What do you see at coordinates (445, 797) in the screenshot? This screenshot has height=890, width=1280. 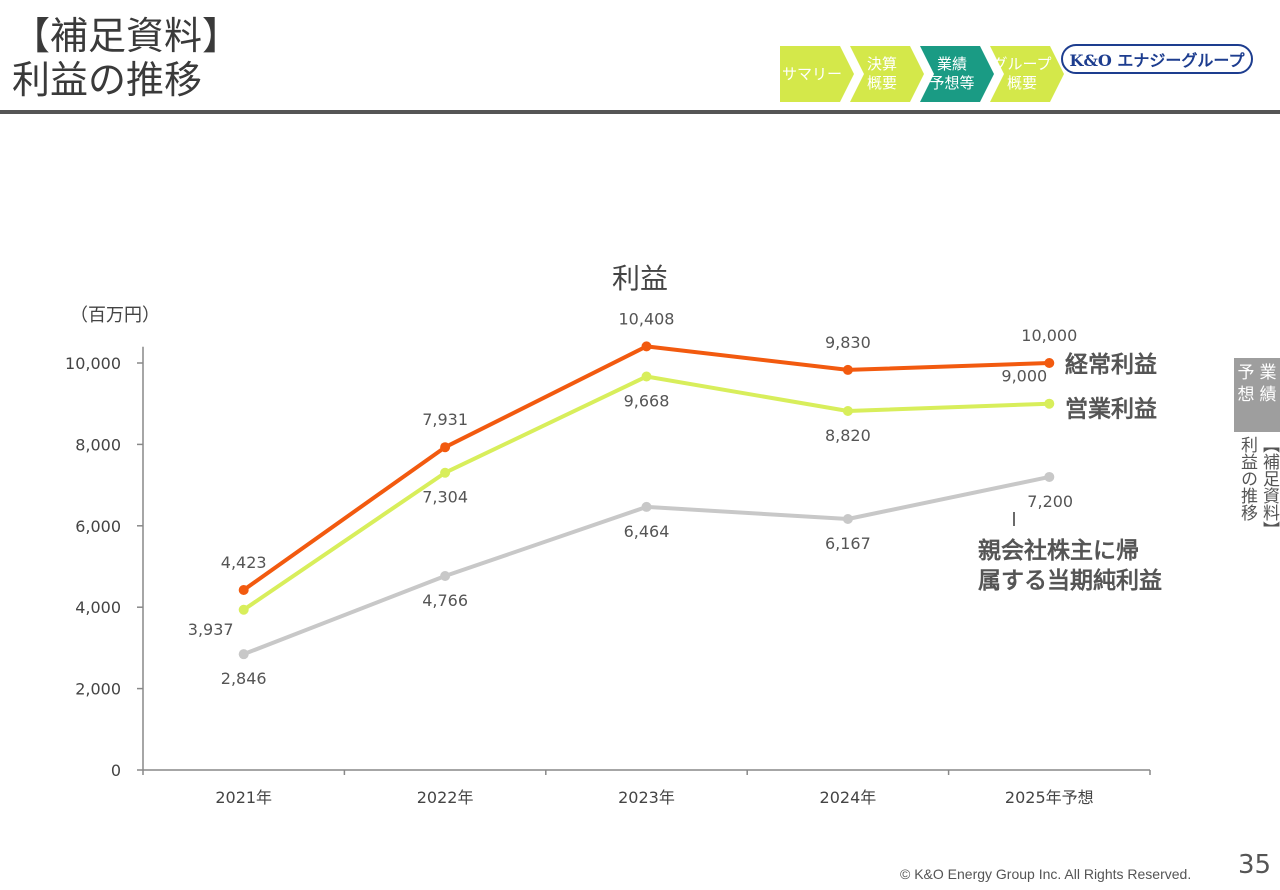 I see `x-tick-label: 2022年` at bounding box center [445, 797].